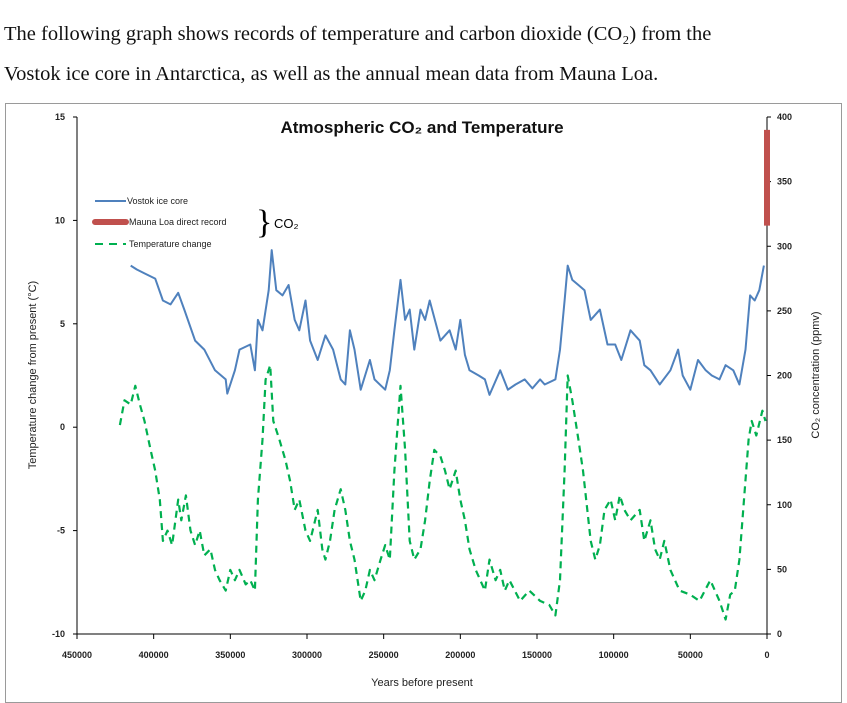 Image resolution: width=847 pixels, height=703 pixels. I want to click on x-axis-label: Years before present, so click(422, 683).